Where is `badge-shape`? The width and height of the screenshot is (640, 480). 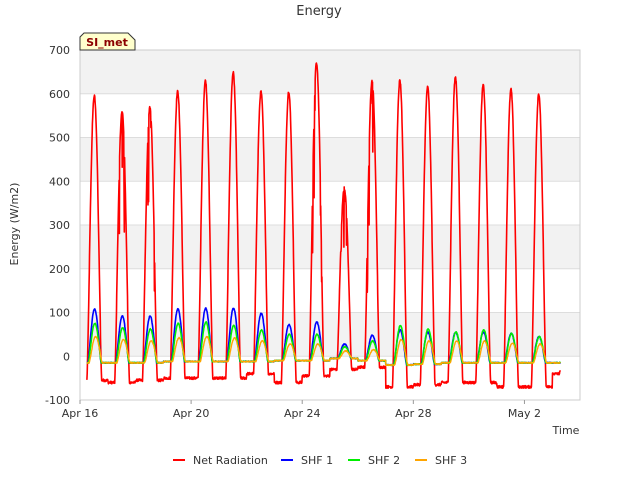 badge-shape is located at coordinates (107, 41).